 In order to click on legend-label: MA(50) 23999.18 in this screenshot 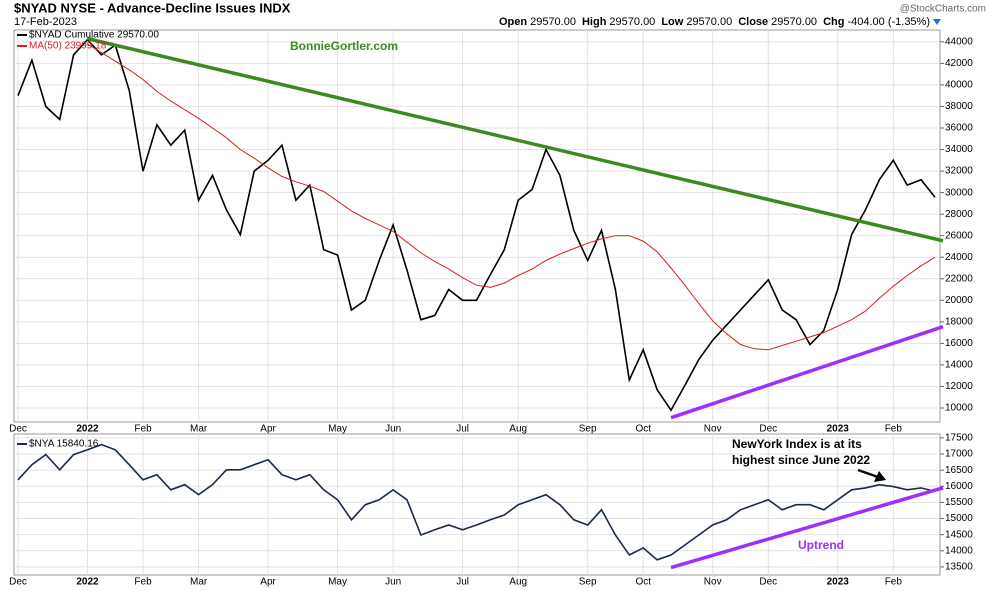, I will do `click(68, 46)`.